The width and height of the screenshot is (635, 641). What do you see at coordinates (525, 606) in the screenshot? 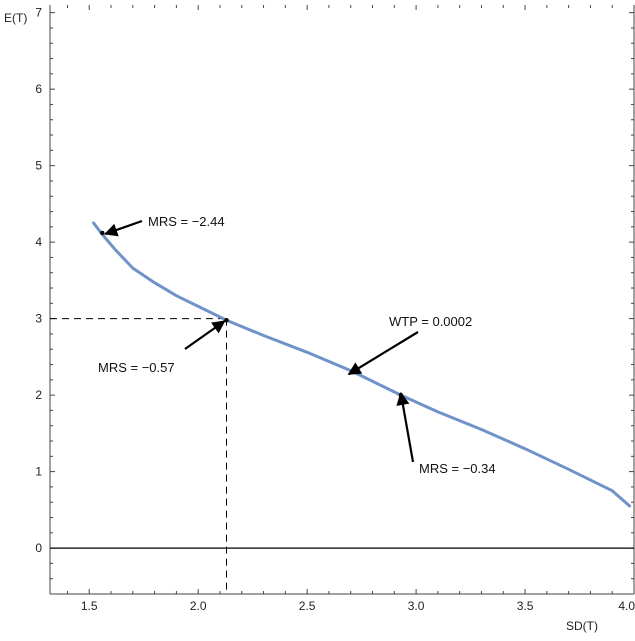
I see `x-tick-label: 3.5` at bounding box center [525, 606].